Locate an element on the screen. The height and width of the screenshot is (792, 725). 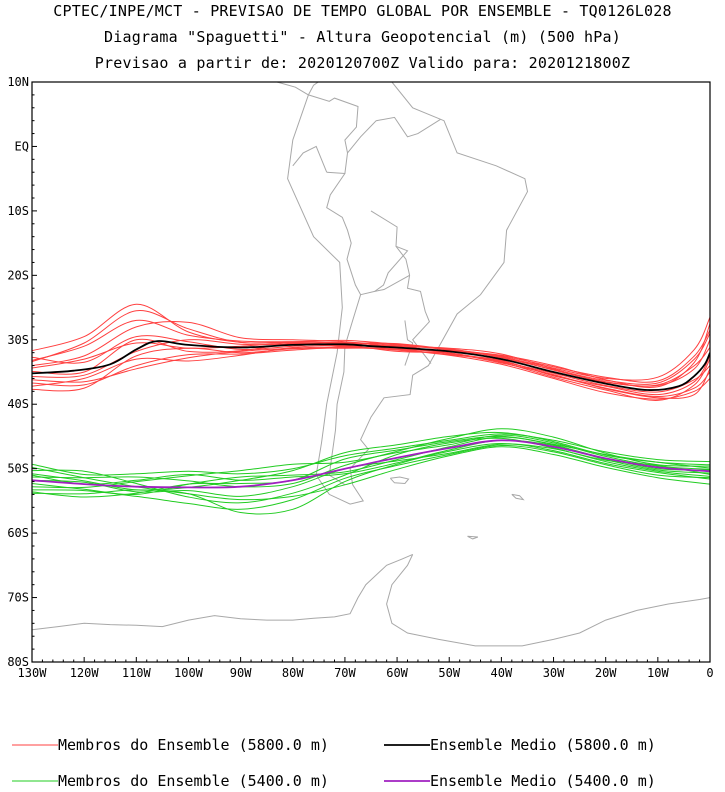
x-tick-label: 130W is located at coordinates (33, 673).